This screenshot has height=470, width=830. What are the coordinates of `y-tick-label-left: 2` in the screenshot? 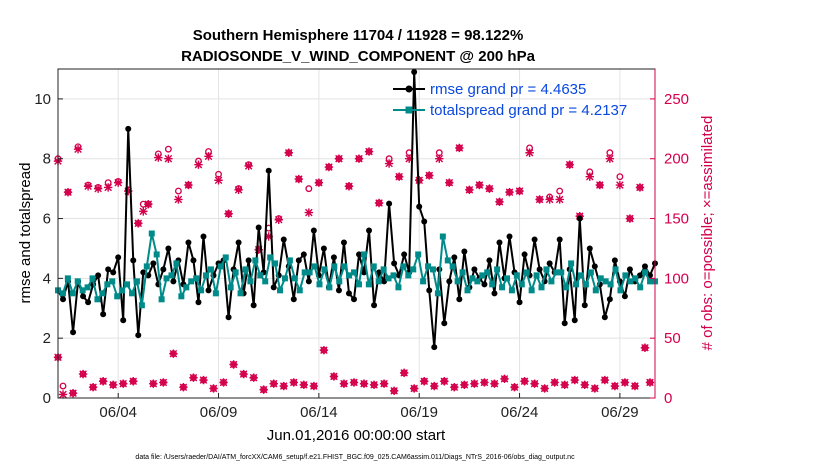 It's located at (47, 338).